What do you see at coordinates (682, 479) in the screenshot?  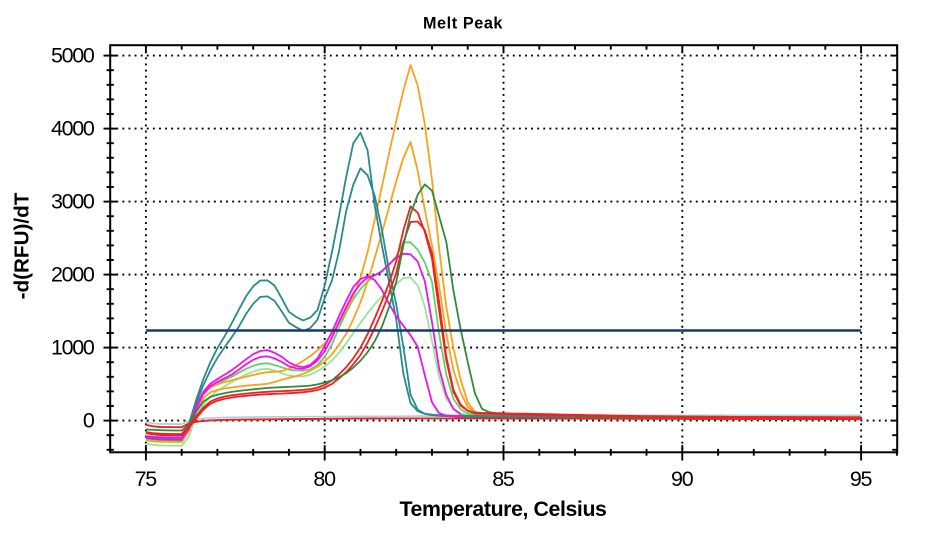 I see `svg-text: 90` at bounding box center [682, 479].